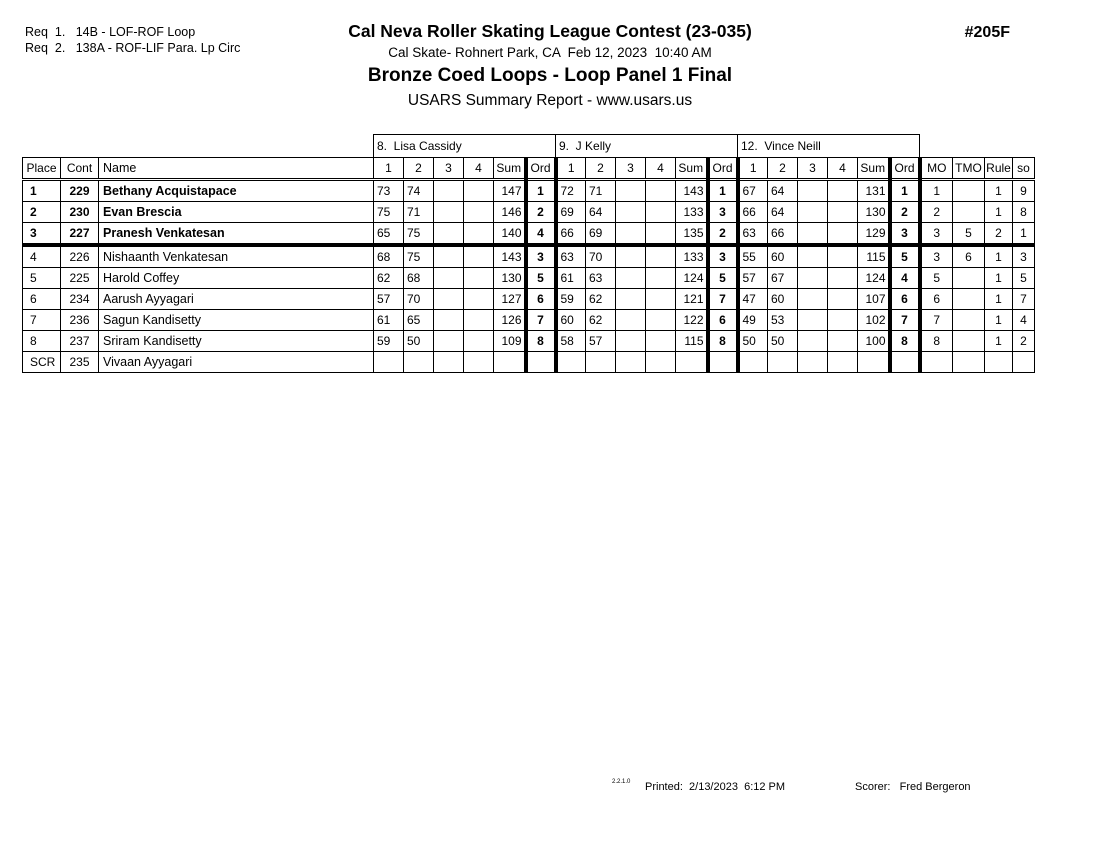 This screenshot has width=1100, height=850. What do you see at coordinates (41, 169) in the screenshot?
I see `col-header-place: Place` at bounding box center [41, 169].